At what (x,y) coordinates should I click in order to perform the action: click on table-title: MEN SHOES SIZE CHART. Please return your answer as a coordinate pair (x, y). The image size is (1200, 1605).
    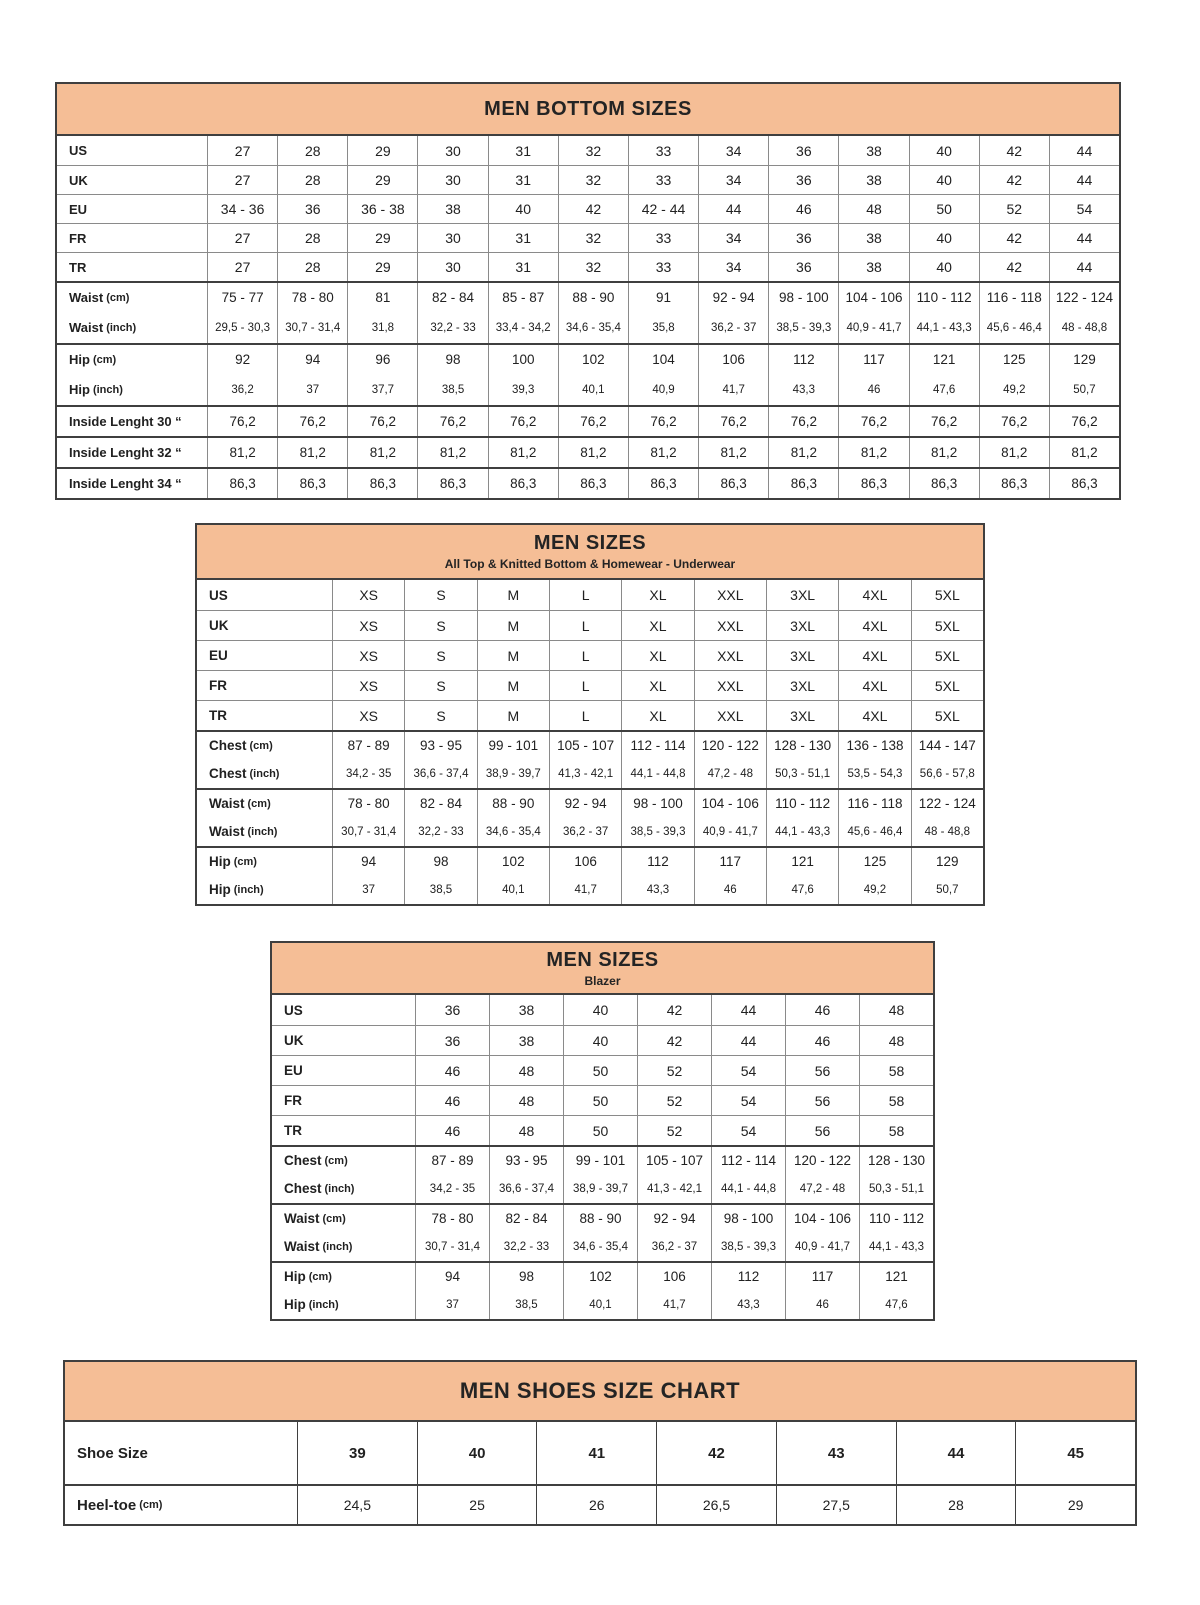
    Looking at the image, I should click on (600, 1390).